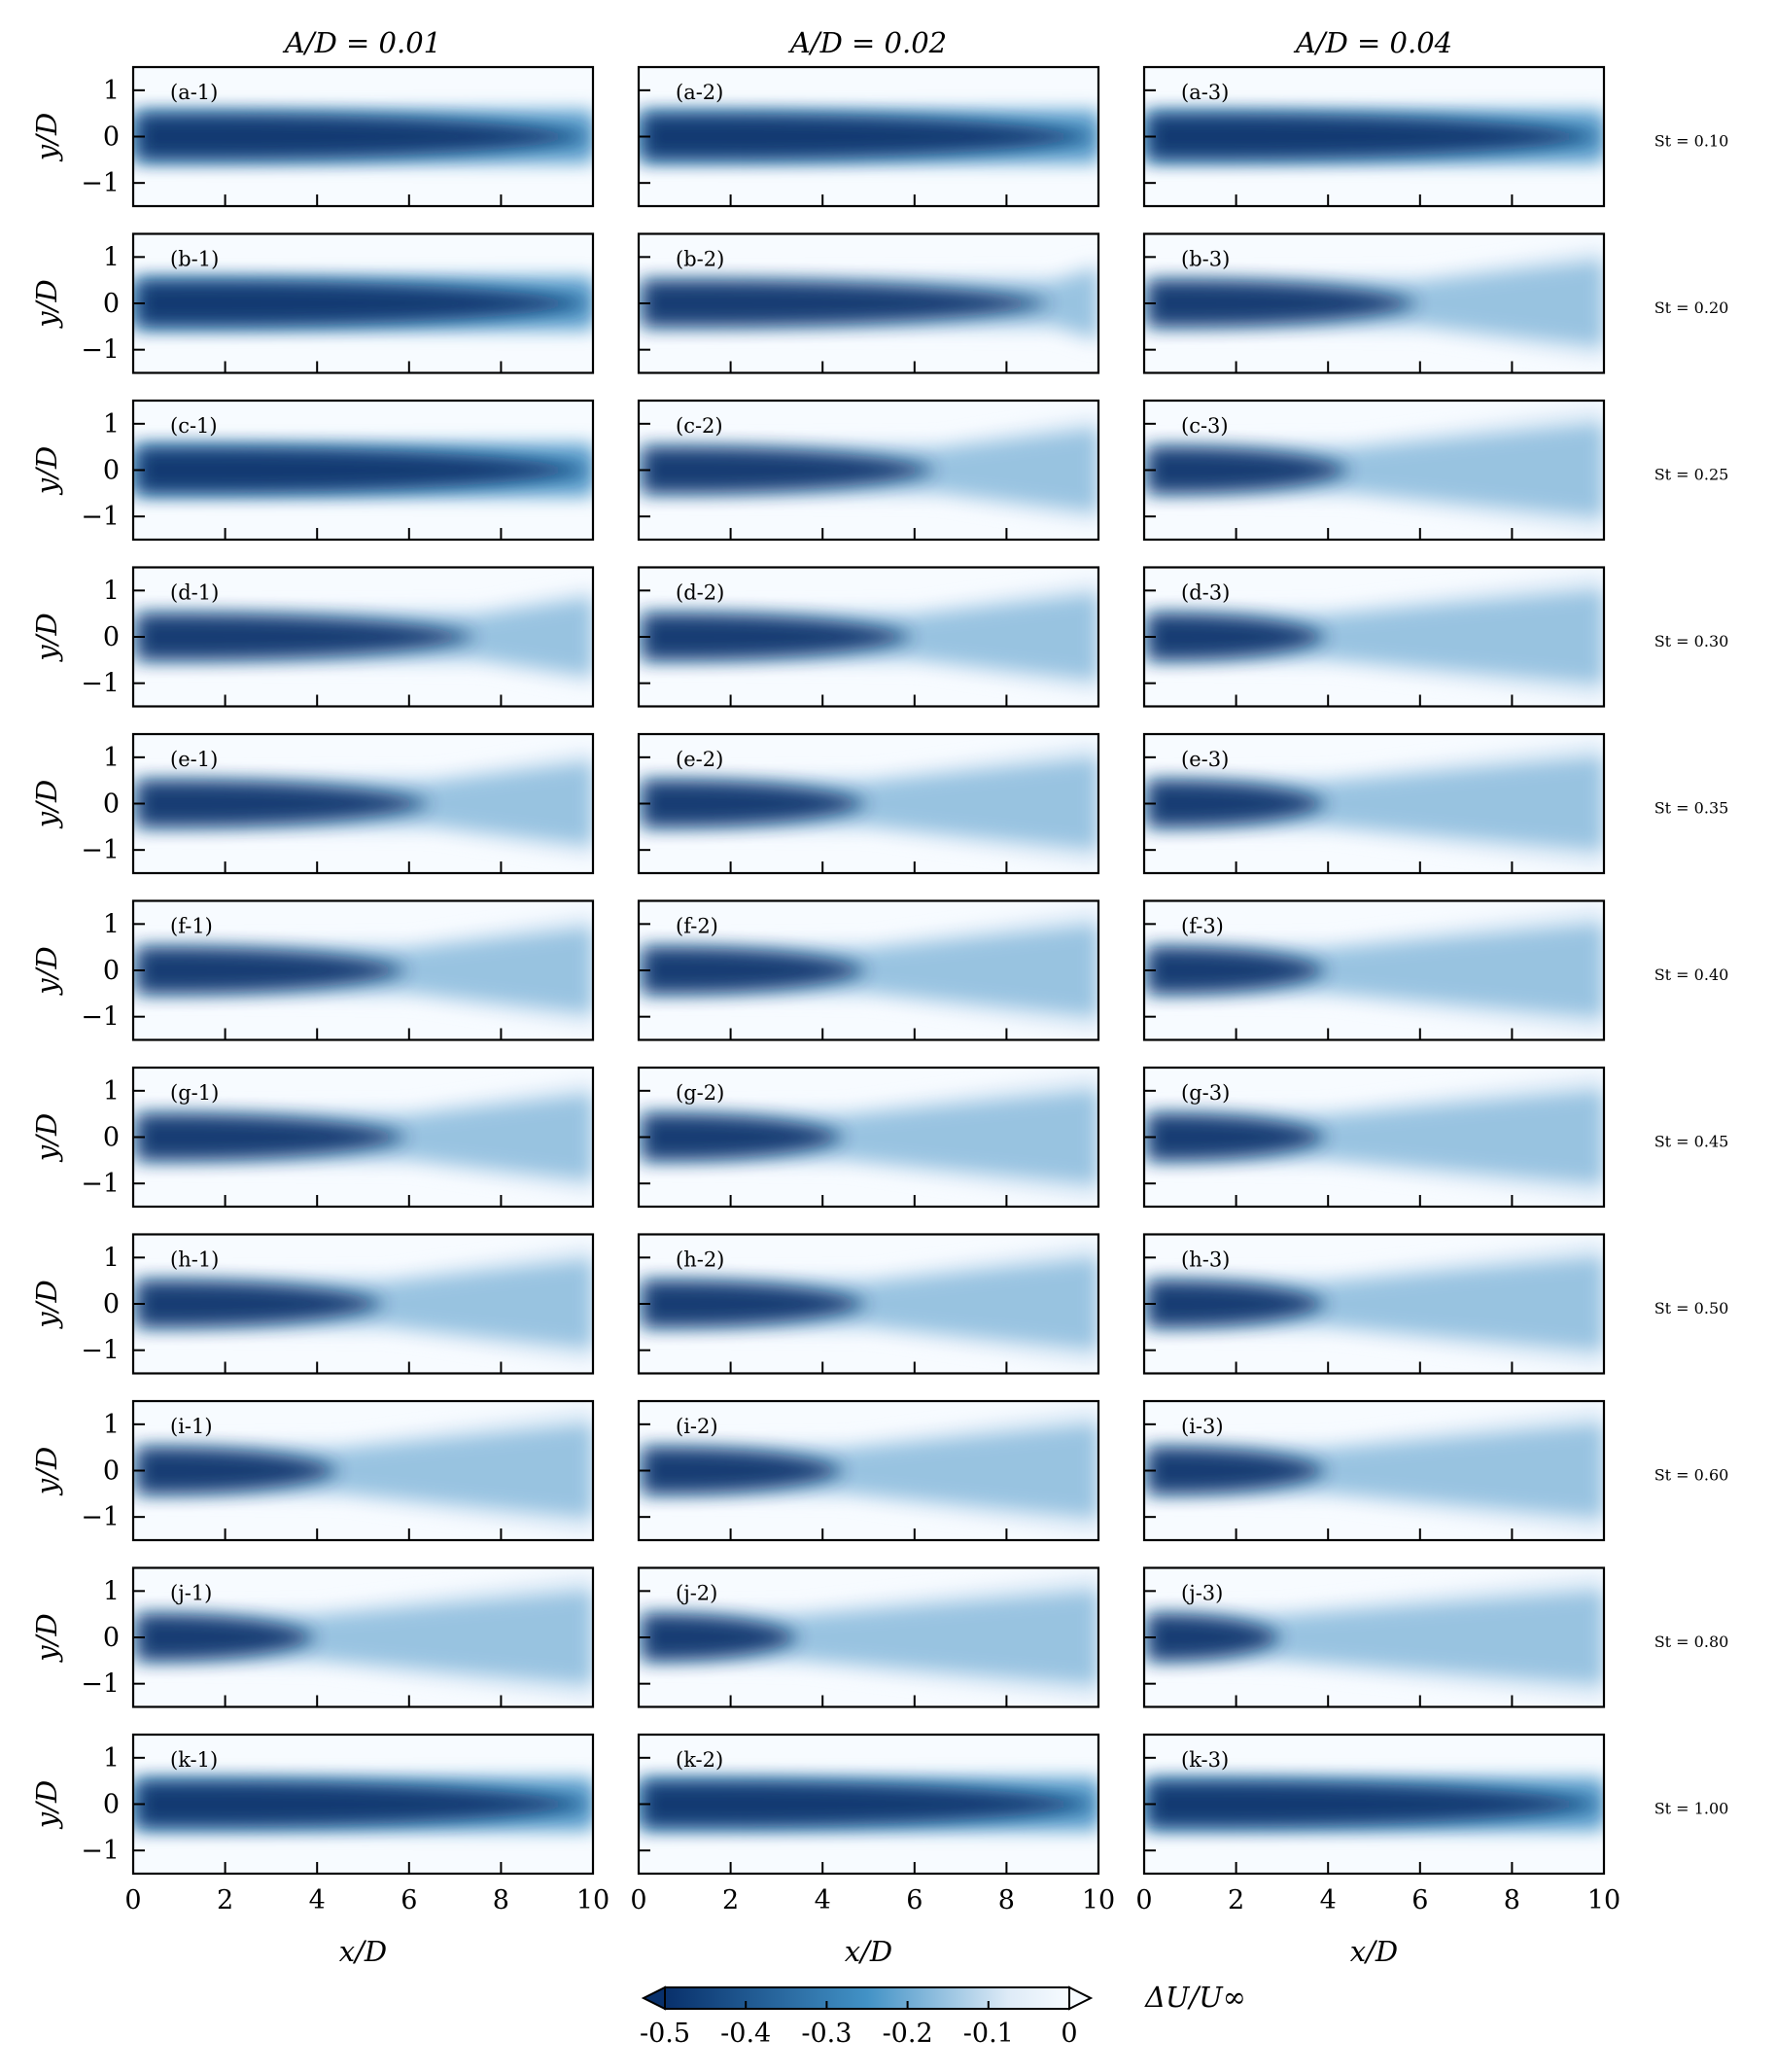  What do you see at coordinates (194, 92) in the screenshot?
I see `panel-label: (a-1)` at bounding box center [194, 92].